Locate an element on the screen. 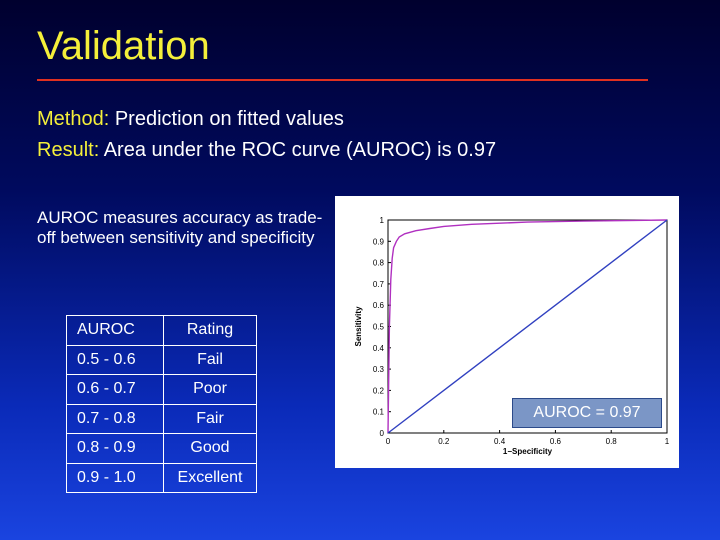 The height and width of the screenshot is (540, 720). table-row: 0.5 - 0.6 Fail is located at coordinates (161, 359).